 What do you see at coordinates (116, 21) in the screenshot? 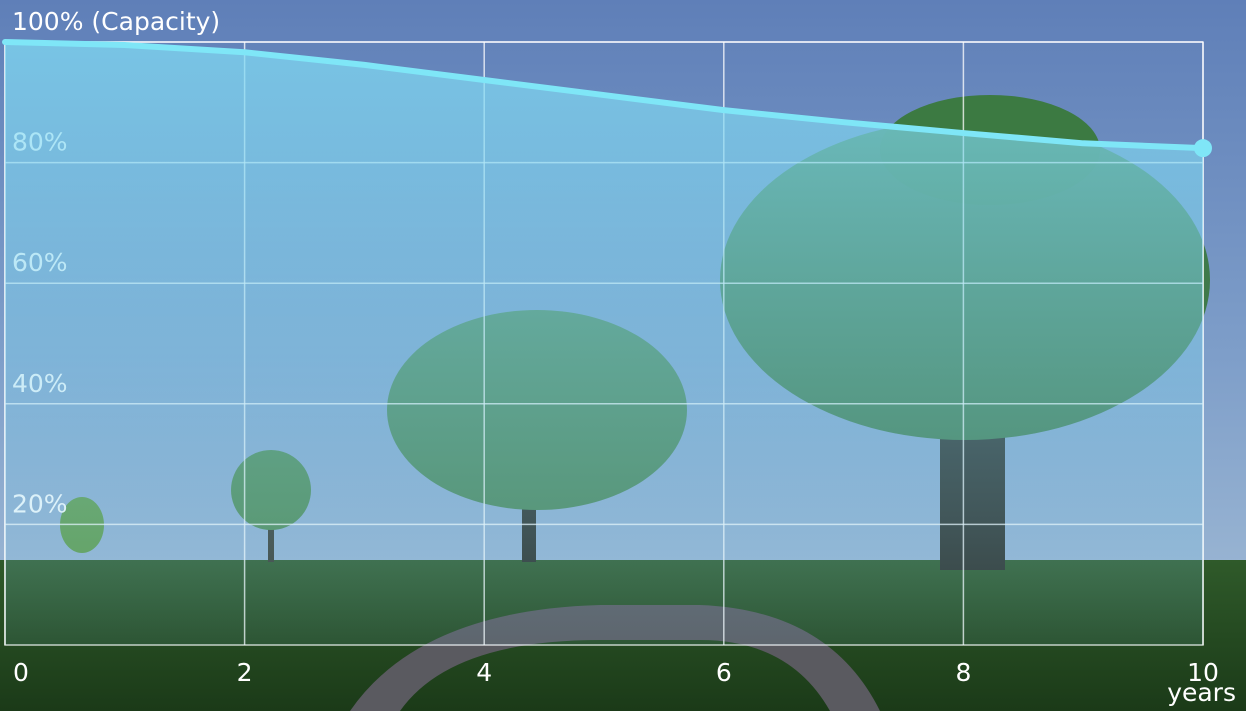
I see `y-tick-label: 100% (Capacity)` at bounding box center [116, 21].